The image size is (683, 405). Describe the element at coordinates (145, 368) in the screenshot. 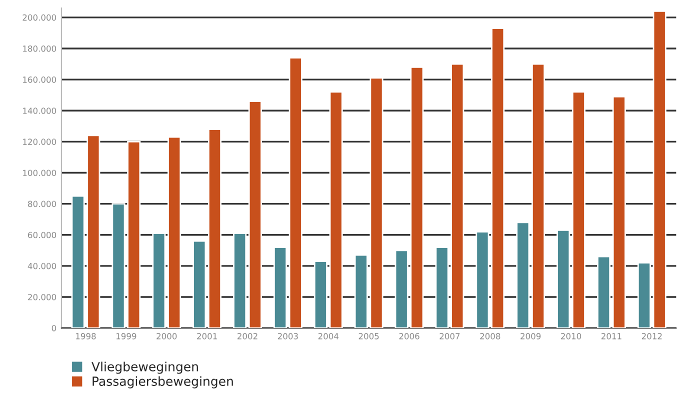

I see `legend-label: Vliegbewegingen` at that location.